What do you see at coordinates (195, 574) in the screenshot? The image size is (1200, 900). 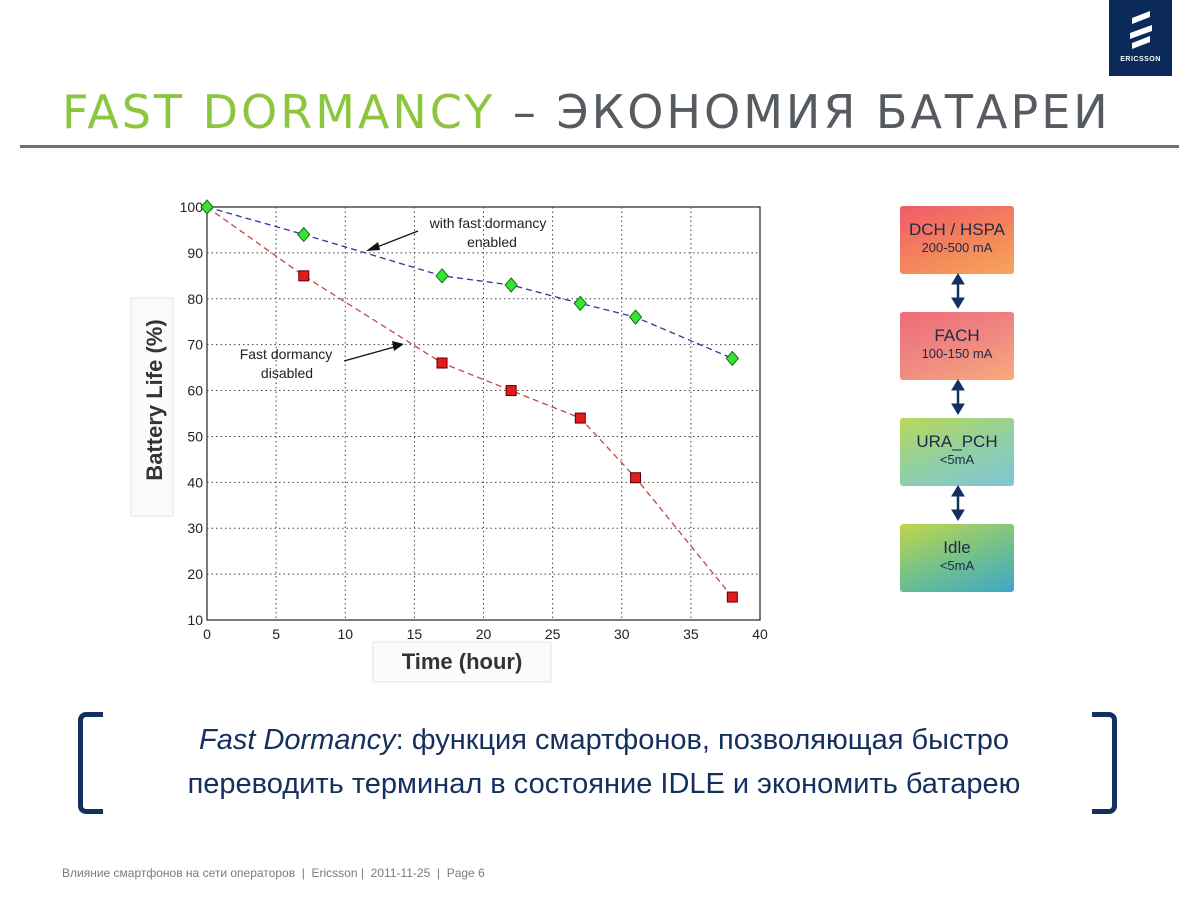 I see `y-tick-label: 20` at bounding box center [195, 574].